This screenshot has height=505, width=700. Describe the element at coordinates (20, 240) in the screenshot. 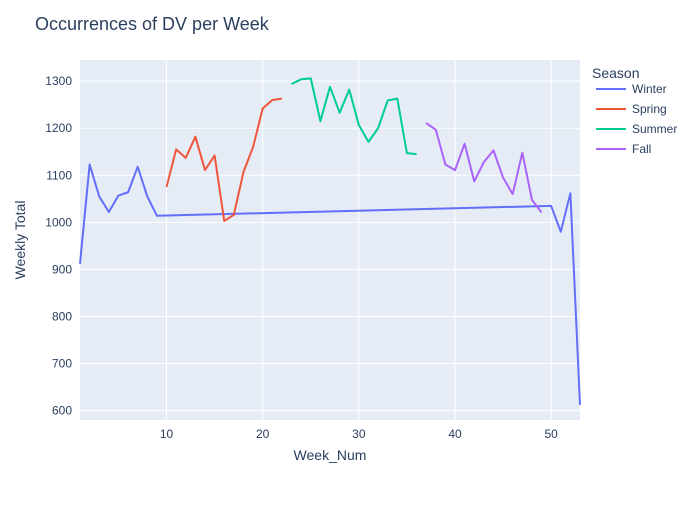

I see `y-axis-title: Weekly Total` at that location.